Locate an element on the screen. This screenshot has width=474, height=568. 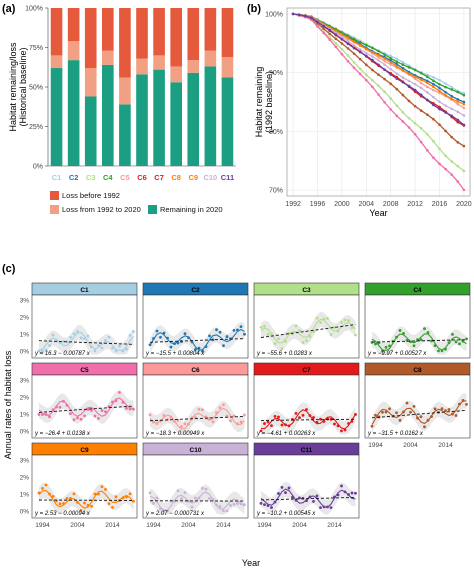
facet-strip-label: C5 is located at coordinates (84, 370).